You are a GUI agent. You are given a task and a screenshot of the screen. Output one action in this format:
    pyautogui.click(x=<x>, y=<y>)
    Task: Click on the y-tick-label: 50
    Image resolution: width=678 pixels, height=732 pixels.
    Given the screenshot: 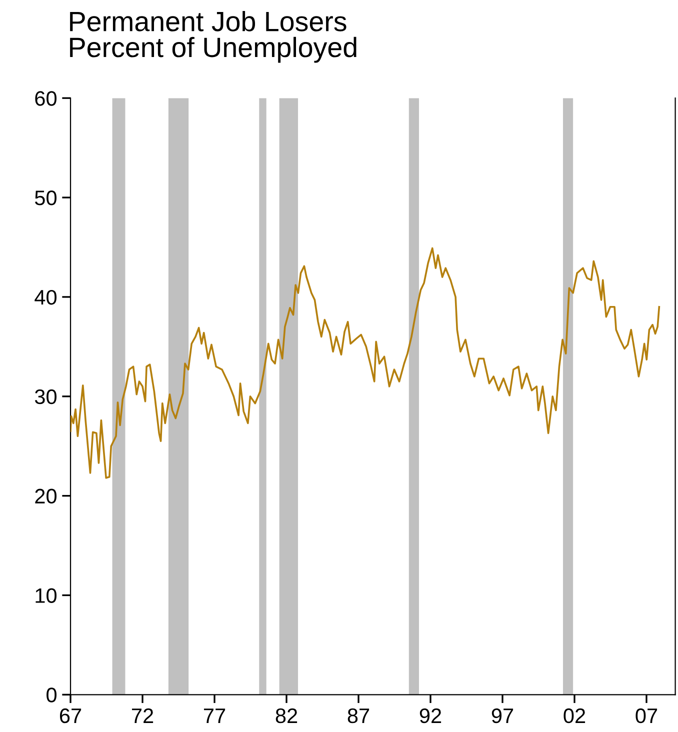 What is the action you would take?
    pyautogui.click(x=45, y=198)
    